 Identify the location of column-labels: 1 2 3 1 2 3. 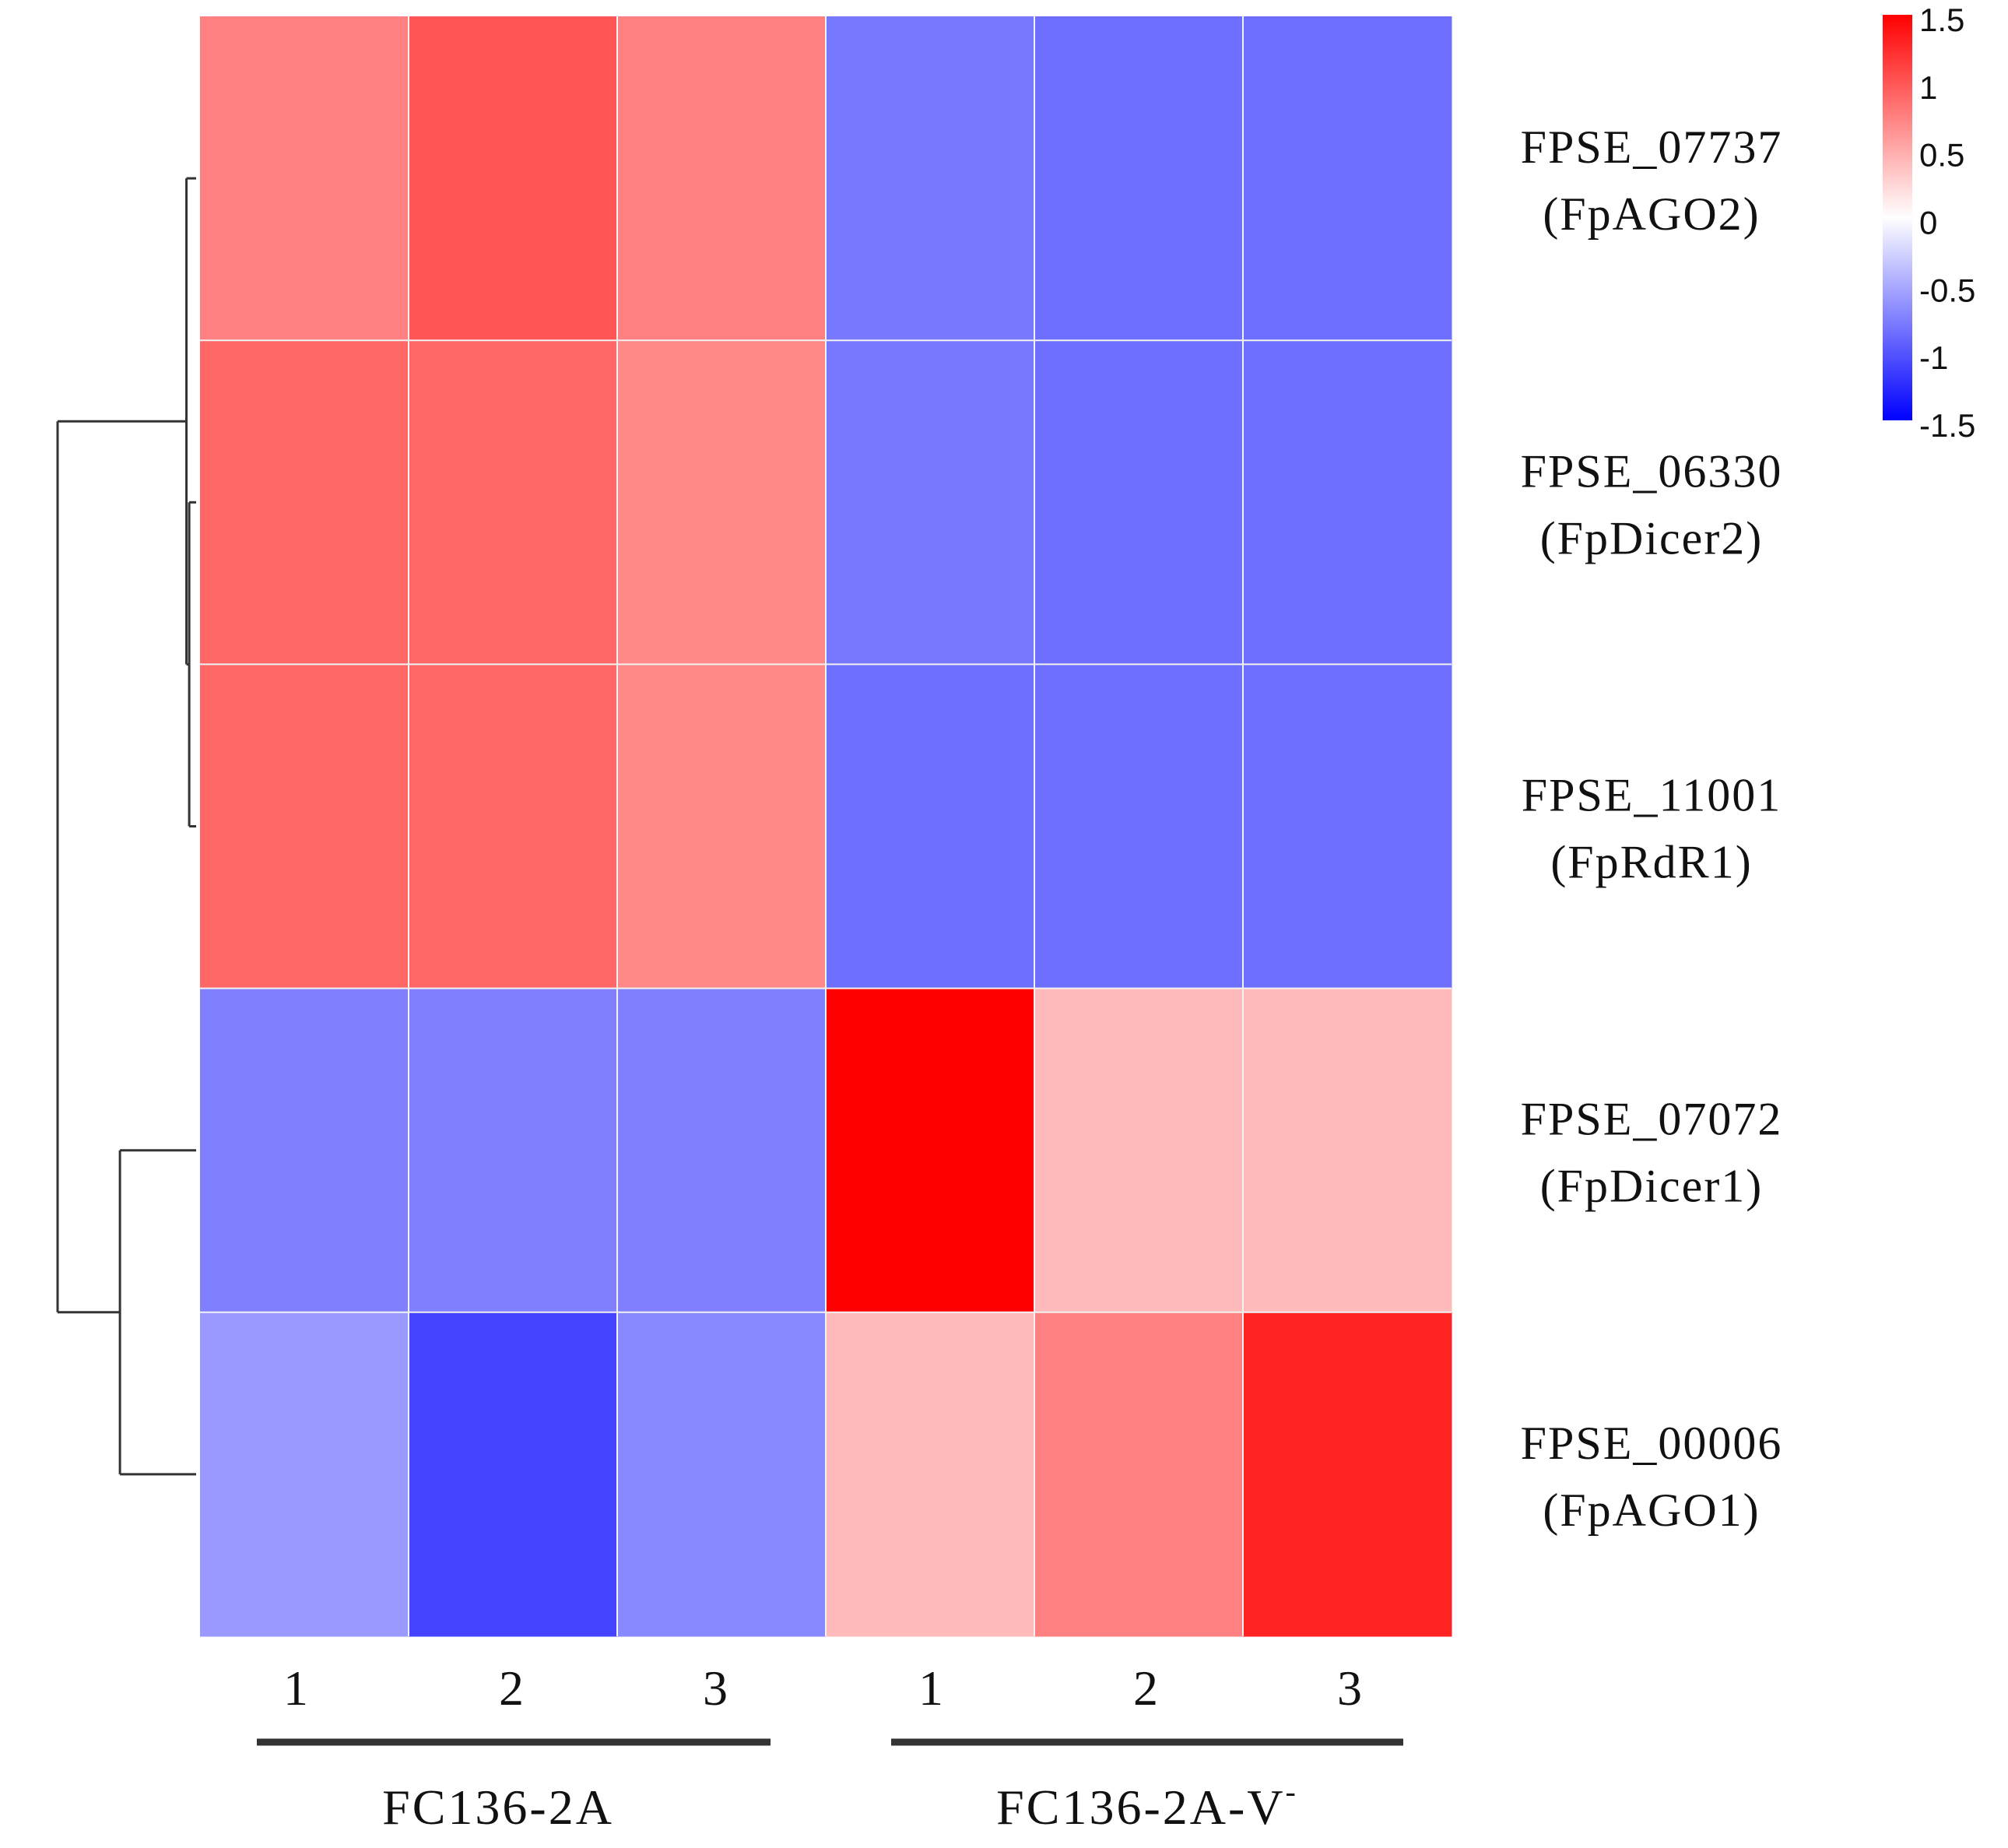
(822, 1688).